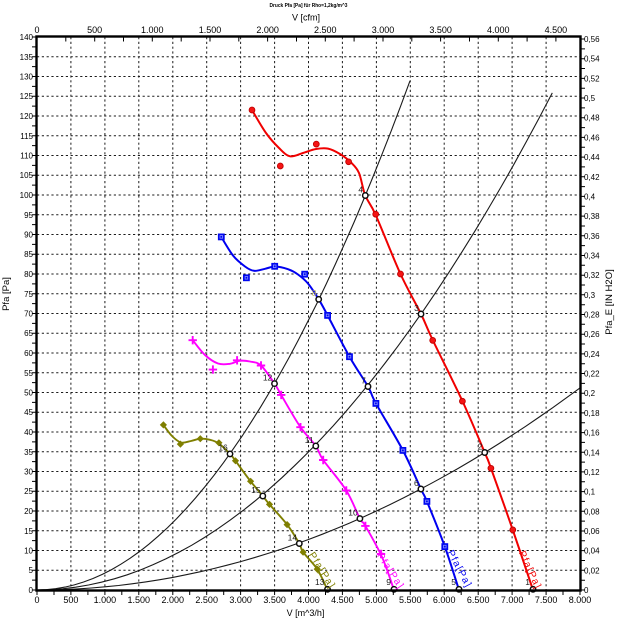 The height and width of the screenshot is (624, 624). I want to click on svg-text: 1.500, so click(139, 600).